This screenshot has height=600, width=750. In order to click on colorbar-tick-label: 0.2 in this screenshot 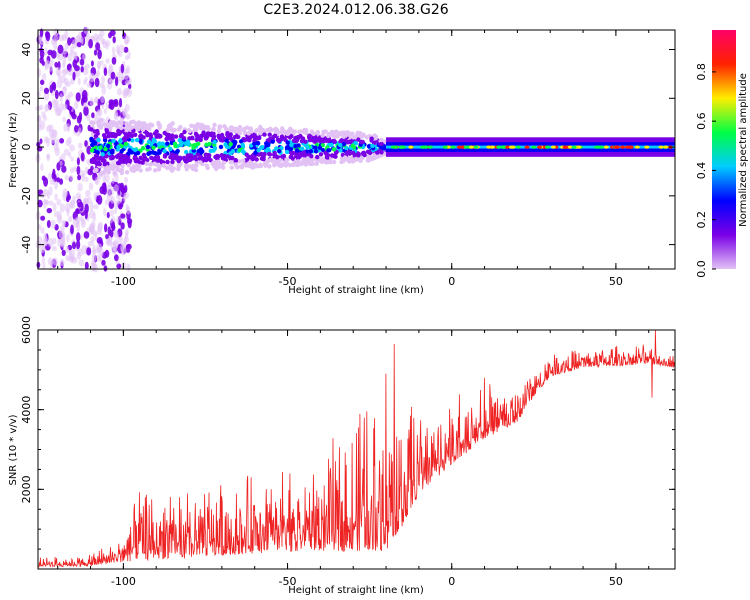, I will do `click(701, 220)`.